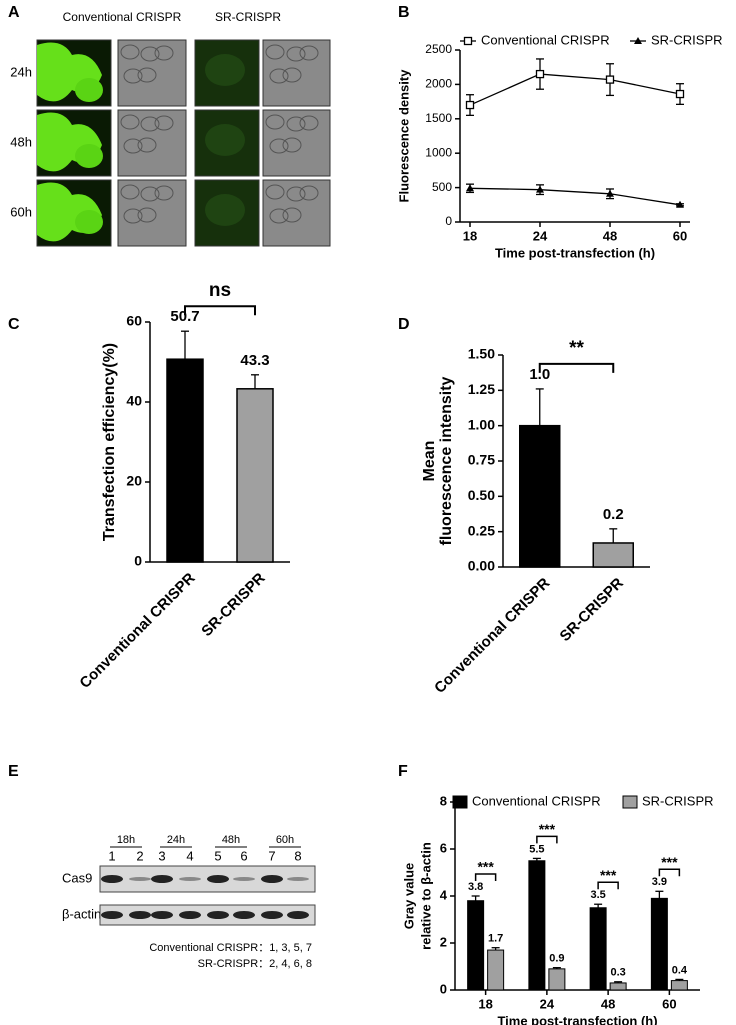  I want to click on x-tick-label: 18, so click(470, 235).